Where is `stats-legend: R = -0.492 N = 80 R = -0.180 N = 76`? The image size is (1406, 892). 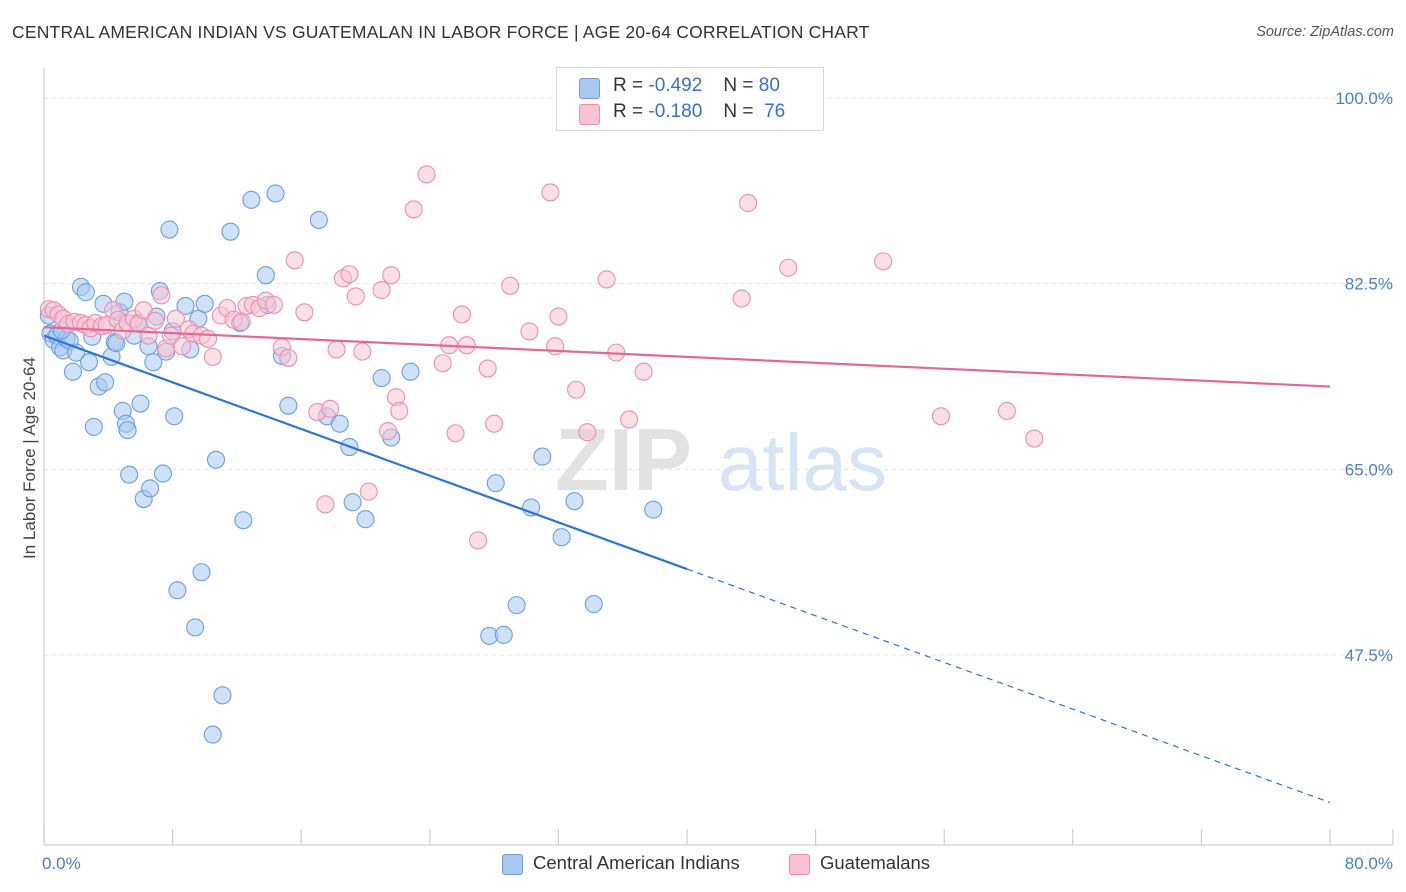
stats-legend: R = -0.492 N = 80 R = -0.180 N = 76 is located at coordinates (690, 99).